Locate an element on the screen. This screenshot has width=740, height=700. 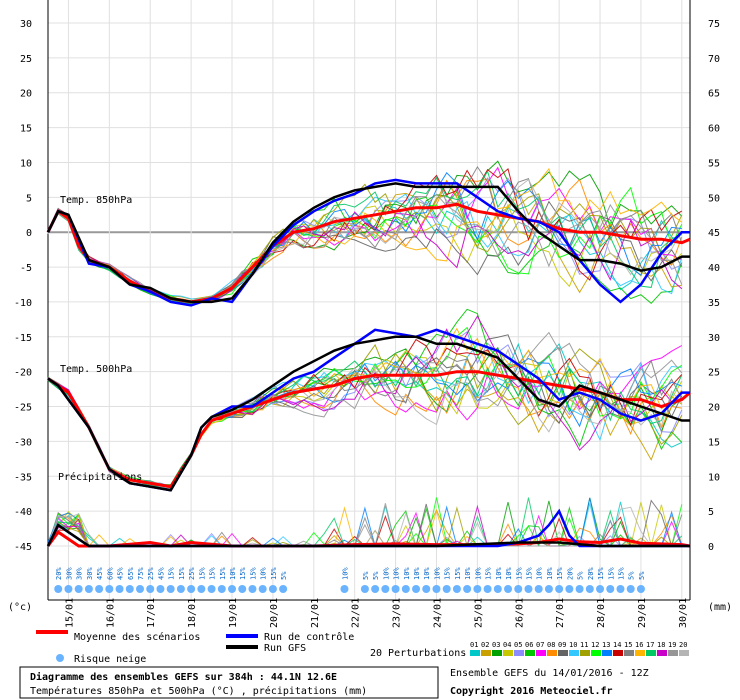
perturbation-legend: 01 02 03 04 05 06 07 08 09 10 11 12 13 14 15 16 17 18 19 20 is located at coordinates (579, 648).